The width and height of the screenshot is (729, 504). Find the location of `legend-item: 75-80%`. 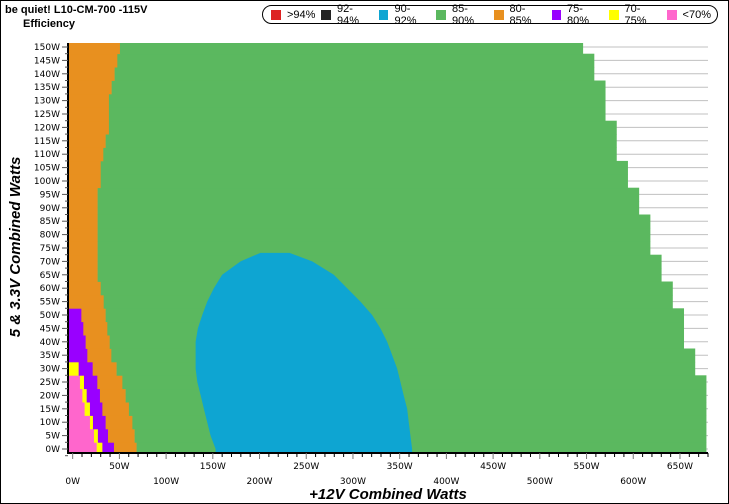

legend-item: 75-80% is located at coordinates (577, 14).